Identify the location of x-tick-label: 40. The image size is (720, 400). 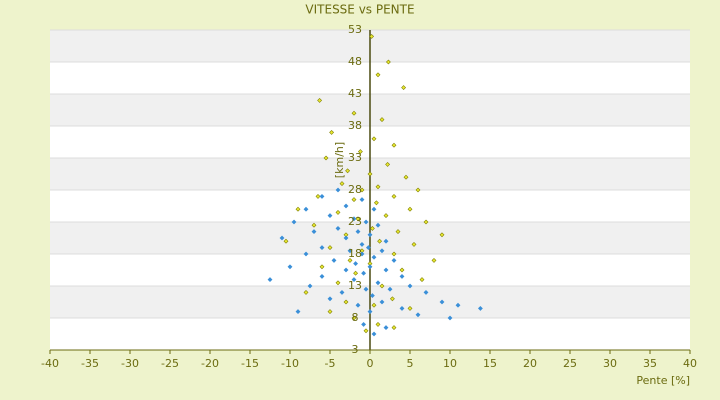
(690, 363).